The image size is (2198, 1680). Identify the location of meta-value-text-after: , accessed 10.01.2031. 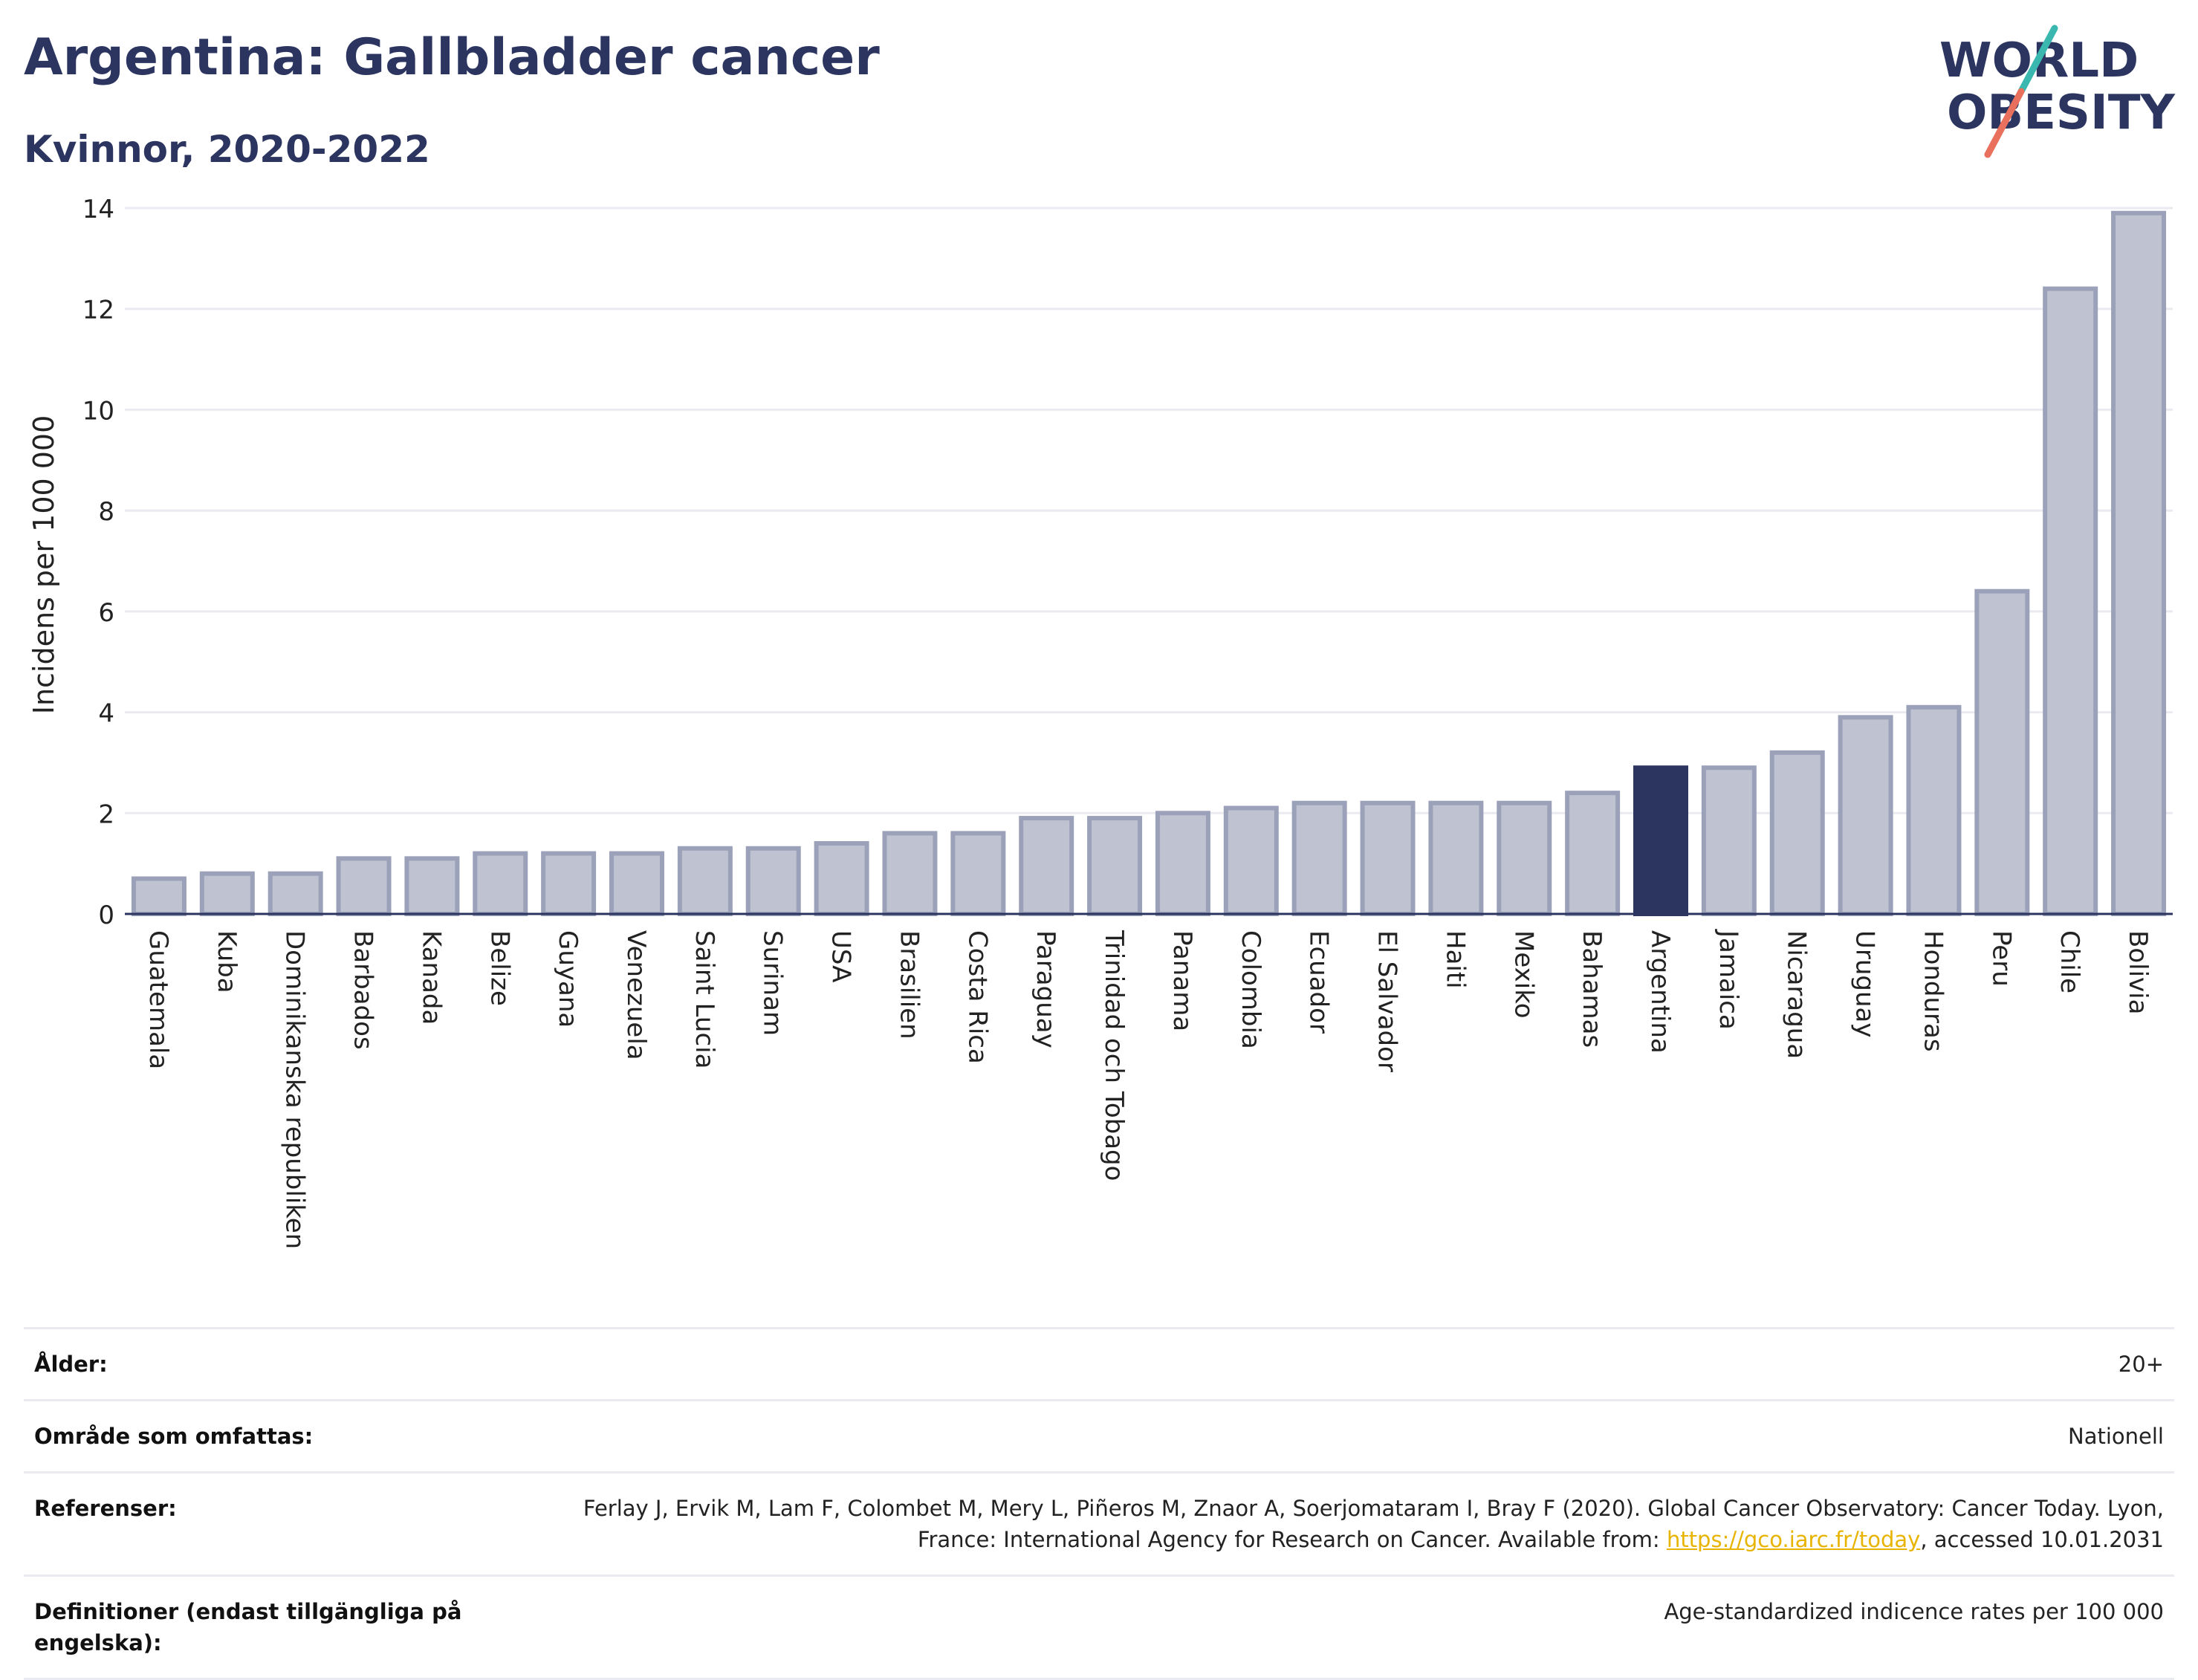
(2042, 1539).